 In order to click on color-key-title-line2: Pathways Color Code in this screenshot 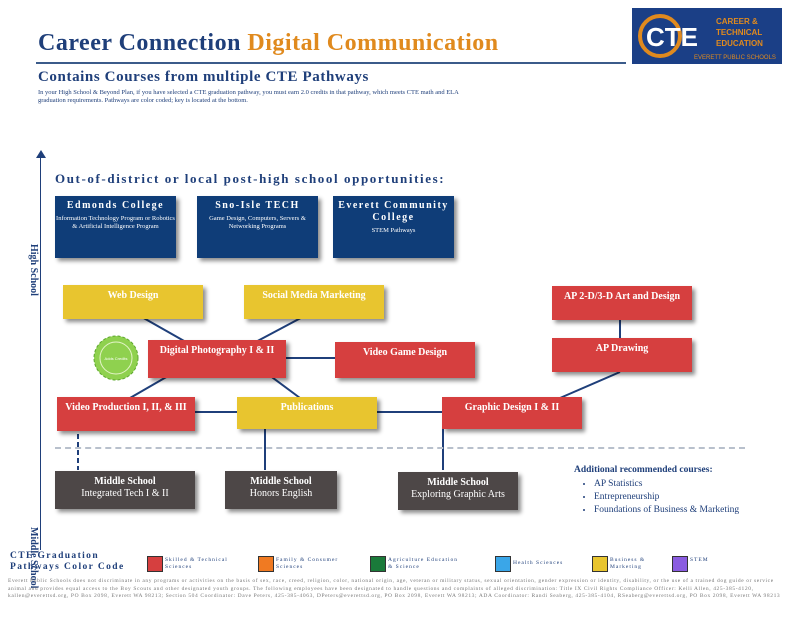, I will do `click(67, 567)`.